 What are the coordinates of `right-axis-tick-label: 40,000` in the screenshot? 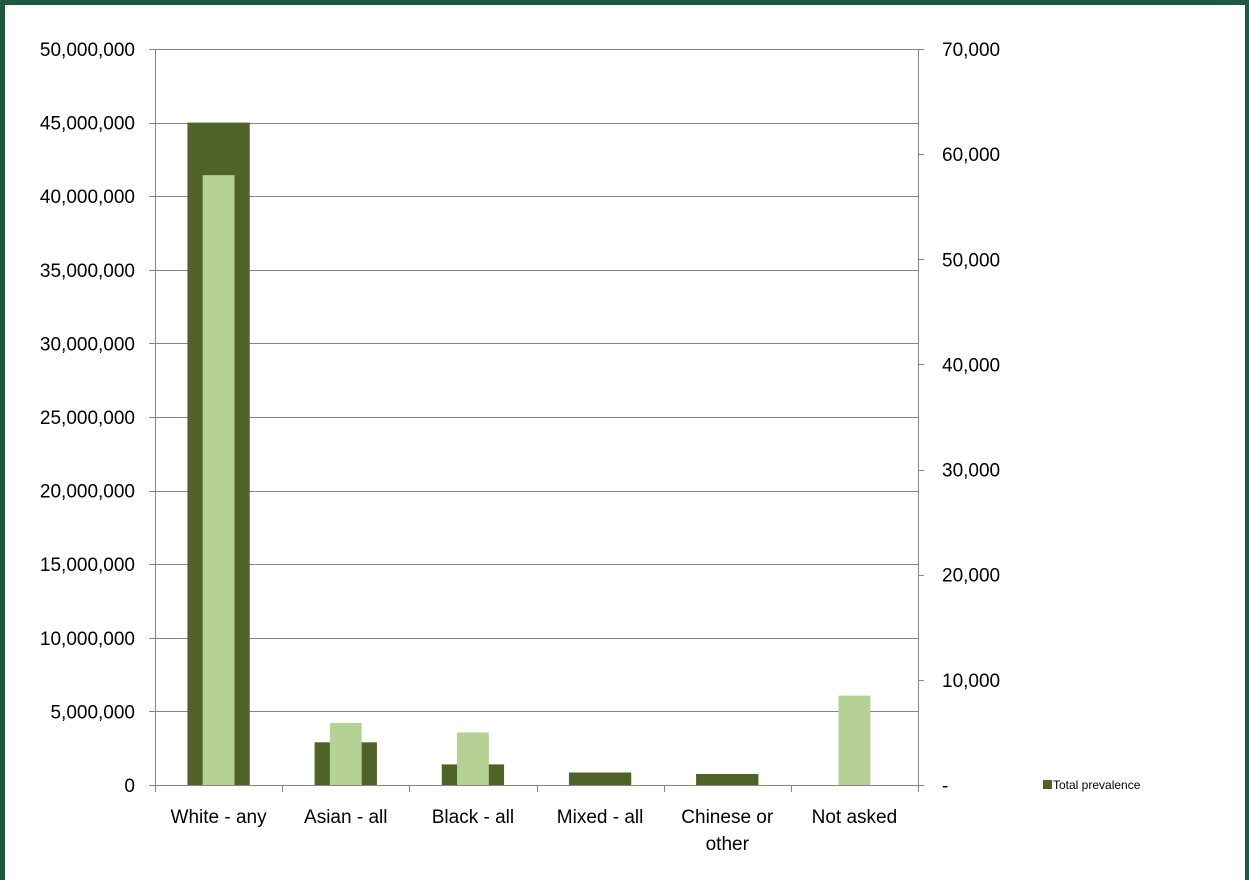 It's located at (971, 365).